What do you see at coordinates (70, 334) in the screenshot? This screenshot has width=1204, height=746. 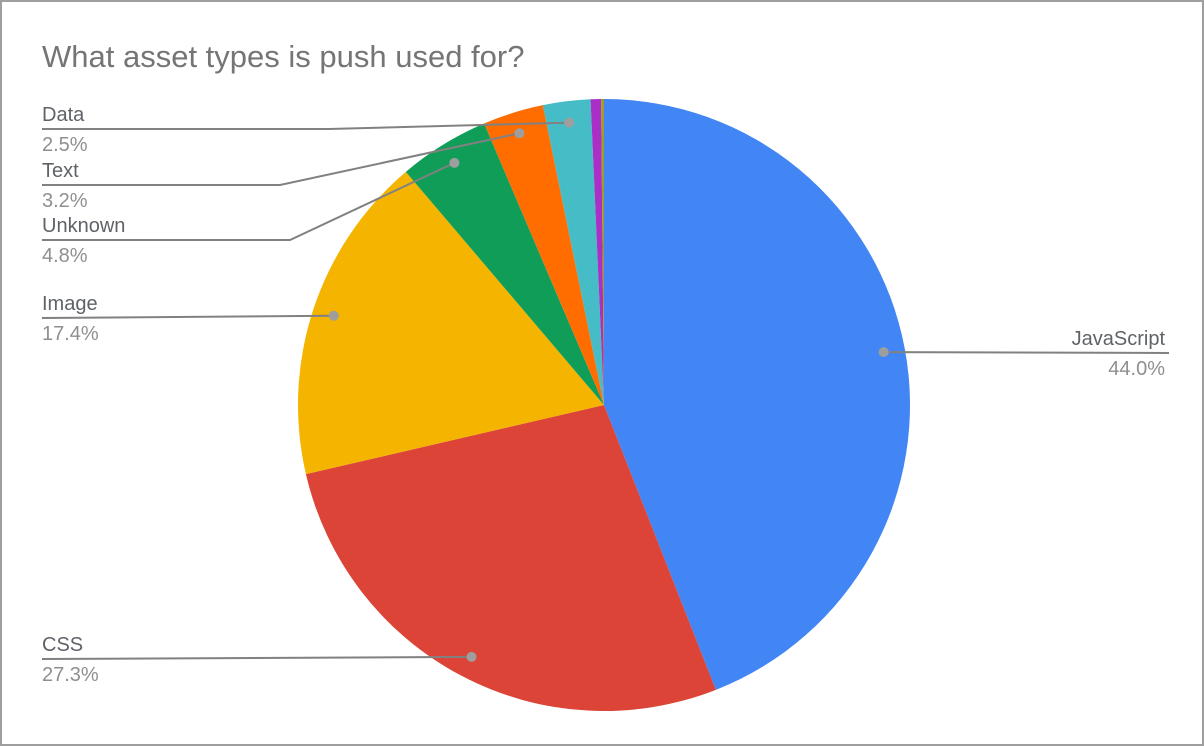 I see `slice-pct-label: 17.4%` at bounding box center [70, 334].